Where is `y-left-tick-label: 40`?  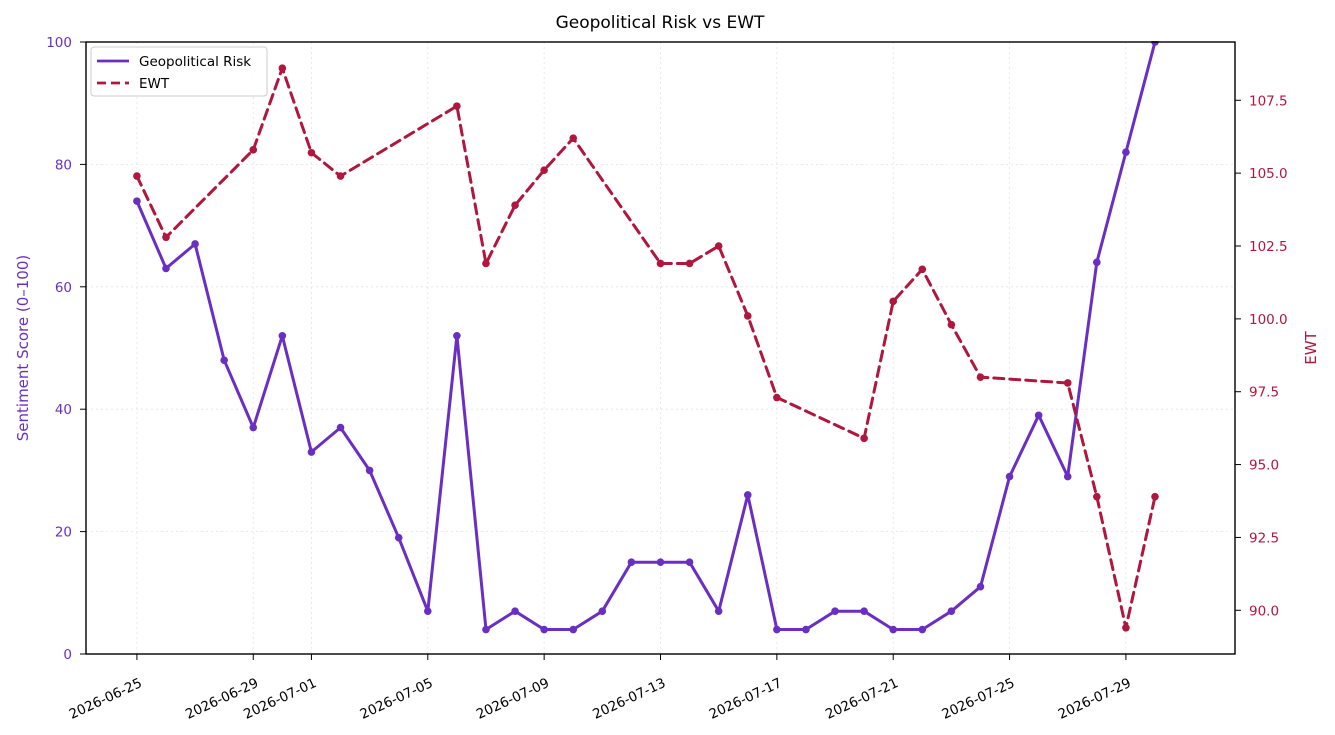
y-left-tick-label: 40 is located at coordinates (63, 410).